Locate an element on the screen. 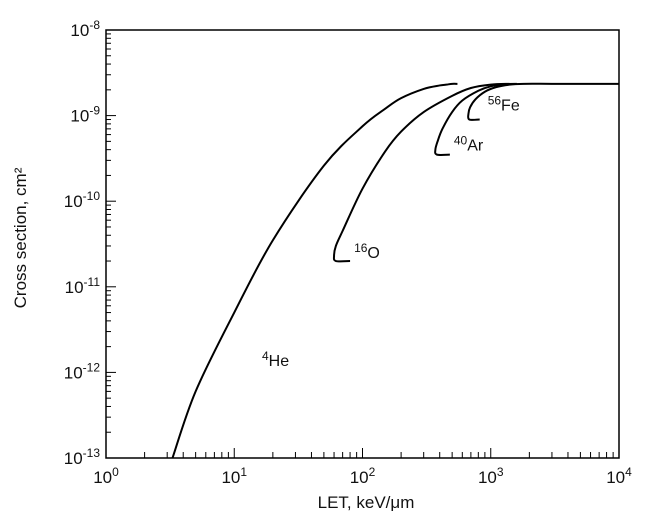  y-tick-label: 10⁻¹² is located at coordinates (82, 371).